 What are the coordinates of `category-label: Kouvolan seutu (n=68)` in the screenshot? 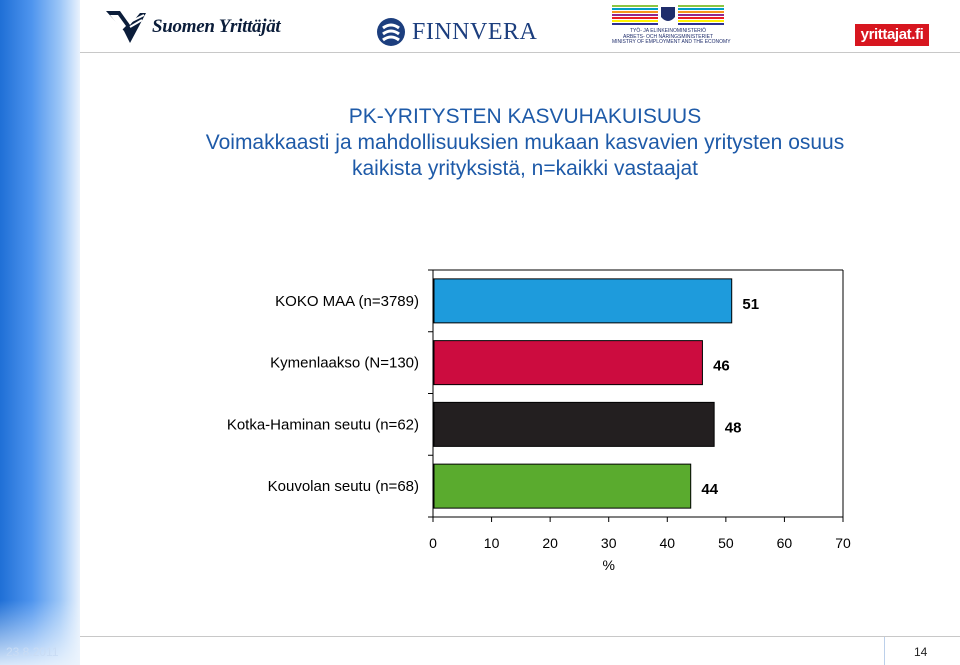 It's located at (343, 486).